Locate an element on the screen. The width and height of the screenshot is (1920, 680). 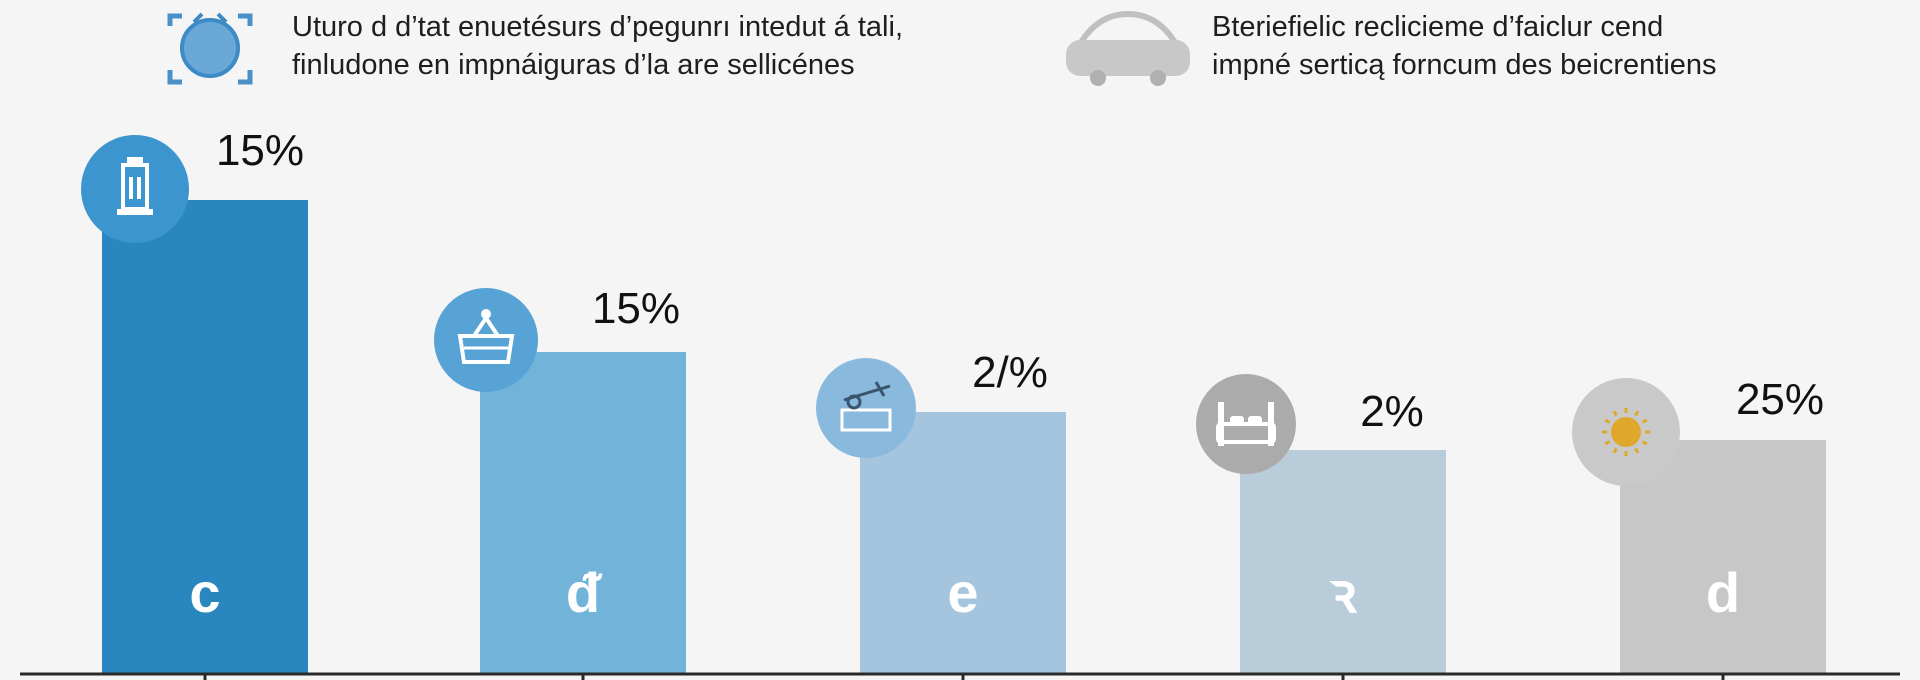
category-label-5: d is located at coordinates (1723, 592).